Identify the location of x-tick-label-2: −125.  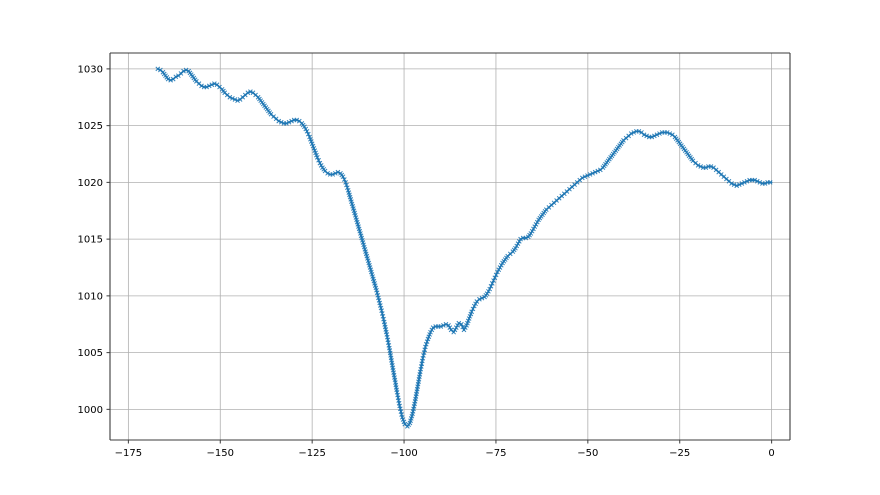
(311, 453).